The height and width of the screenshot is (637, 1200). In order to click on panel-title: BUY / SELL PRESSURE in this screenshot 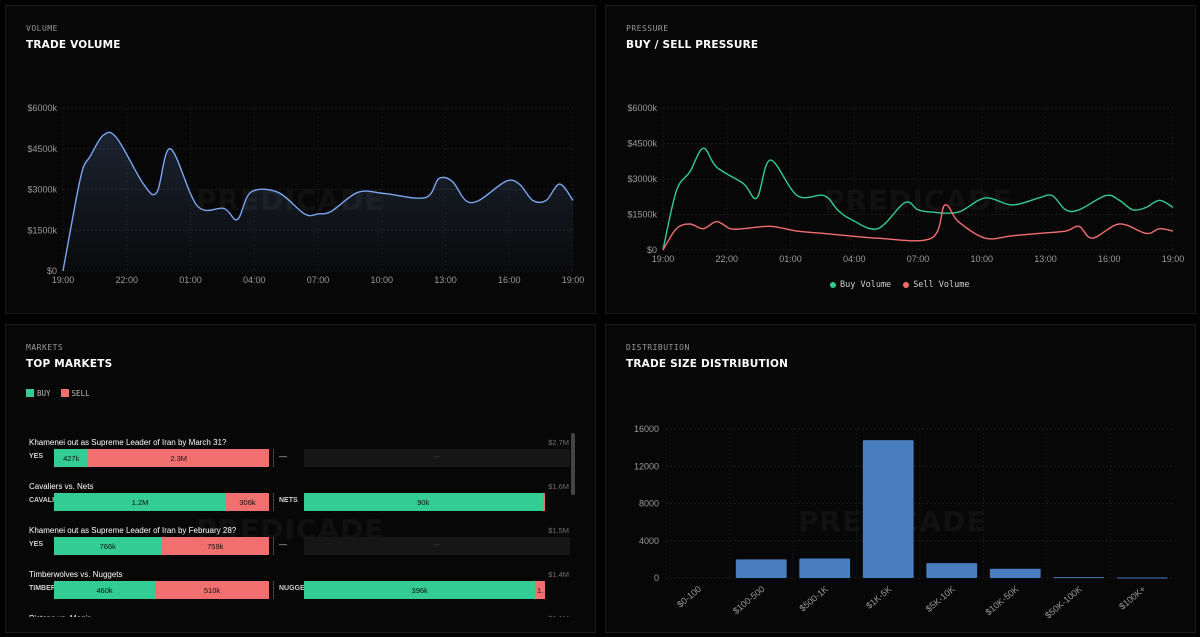, I will do `click(692, 45)`.